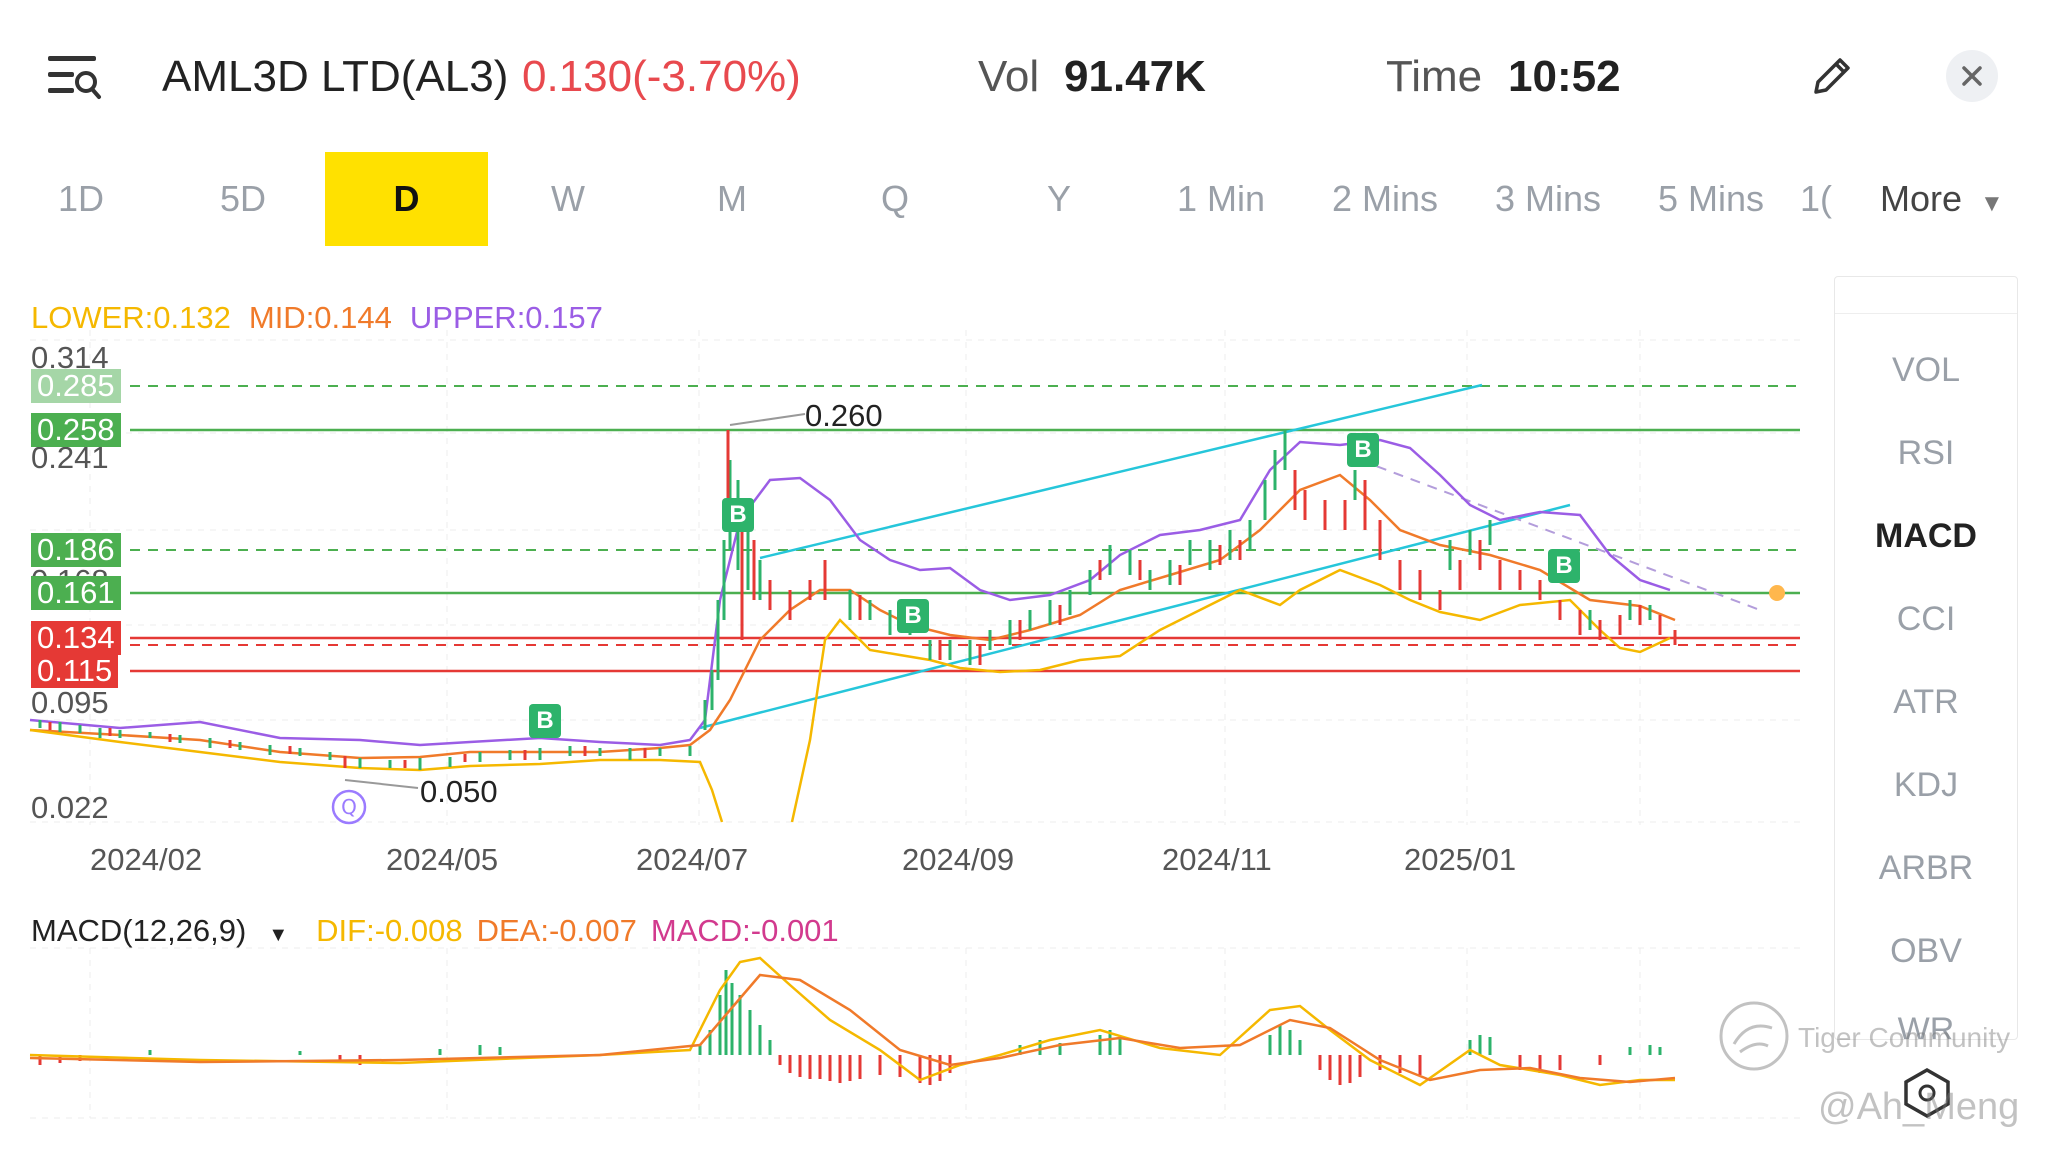 The height and width of the screenshot is (1151, 2048). I want to click on tab-daily: D, so click(406, 199).